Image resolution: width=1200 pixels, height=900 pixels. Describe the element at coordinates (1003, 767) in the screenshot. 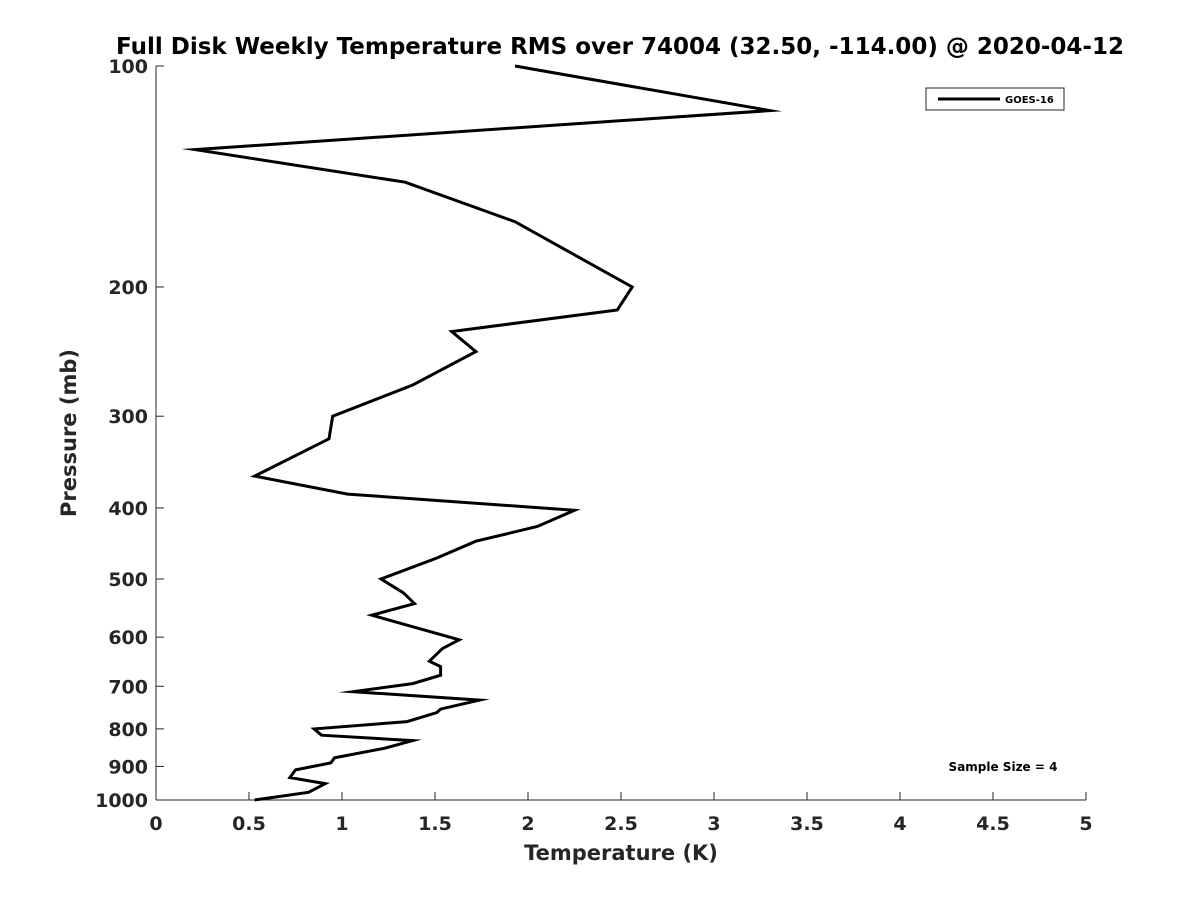

I see `sample-size-annotation: Sample Size = 4` at that location.